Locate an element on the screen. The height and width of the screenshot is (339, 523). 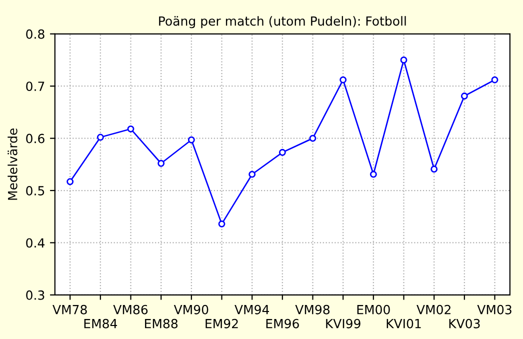
y-tick-label: 0.4 is located at coordinates (35, 243).